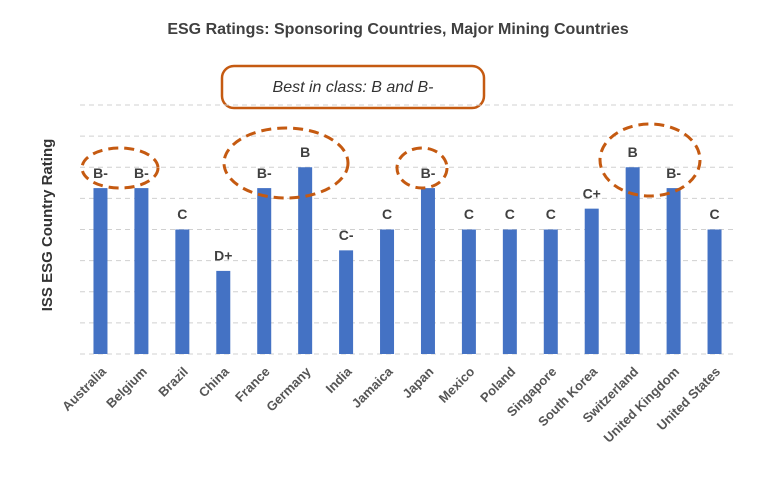 This screenshot has width=768, height=498. What do you see at coordinates (372, 386) in the screenshot?
I see `x-tick-label: Jamaica` at bounding box center [372, 386].